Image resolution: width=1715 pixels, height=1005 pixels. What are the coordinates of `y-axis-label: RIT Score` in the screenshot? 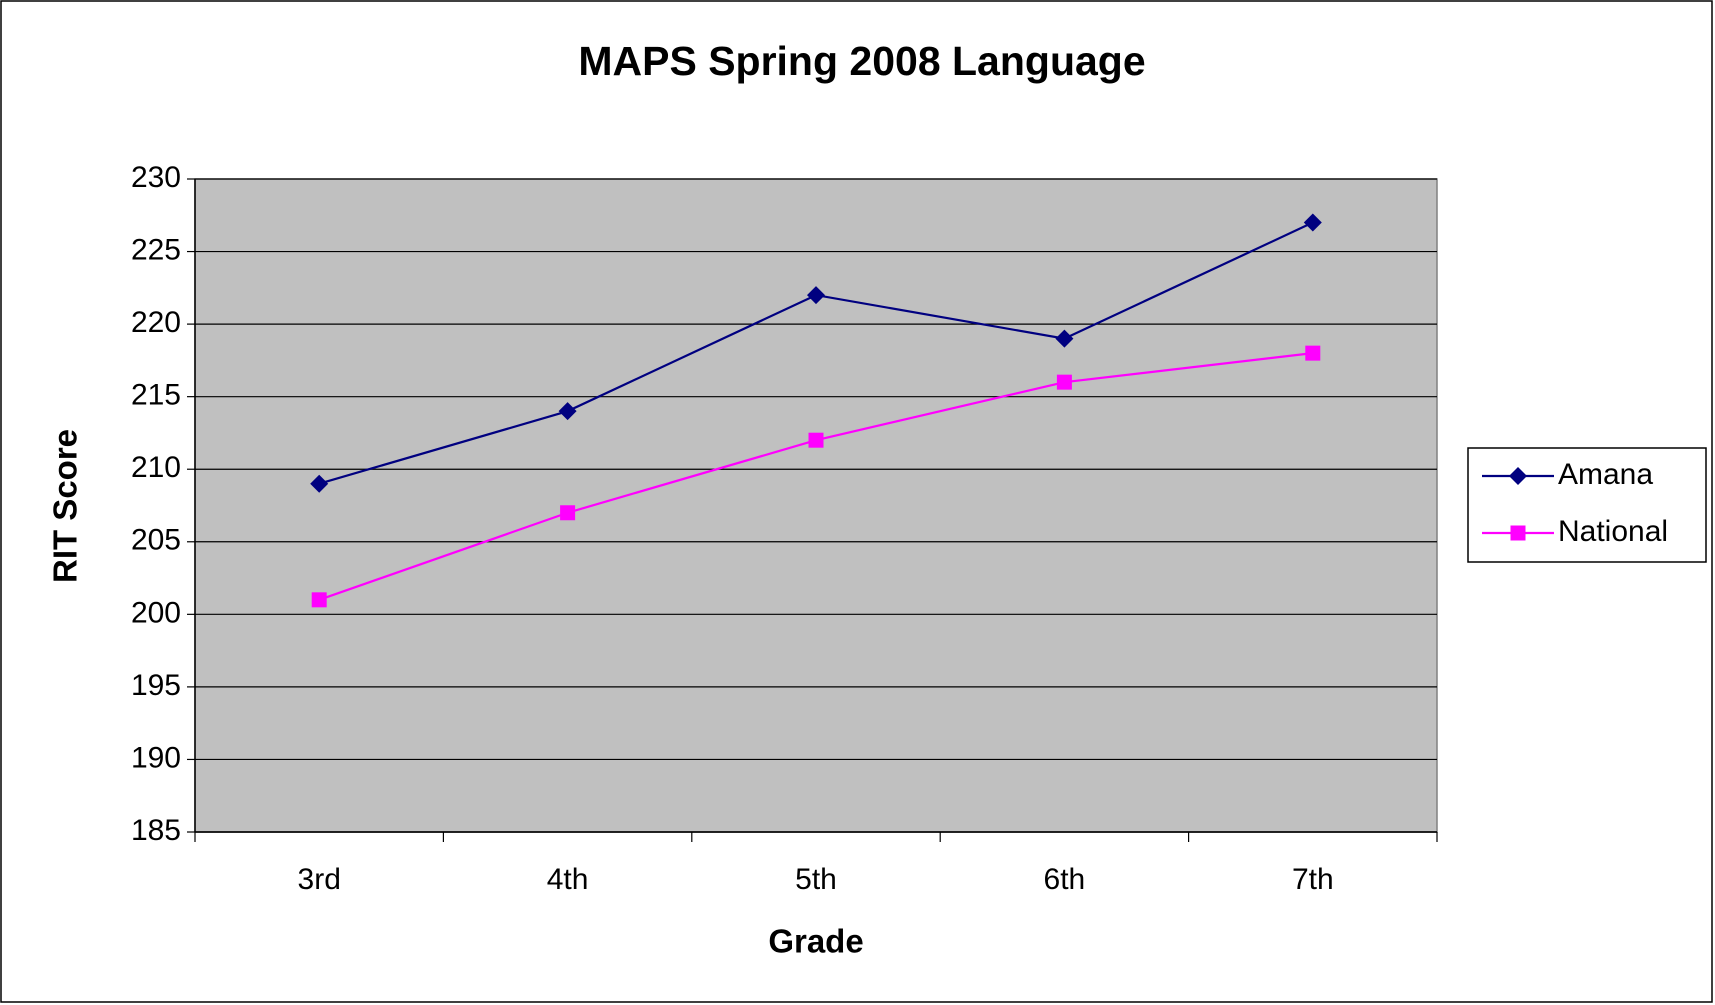 It's located at (65, 506).